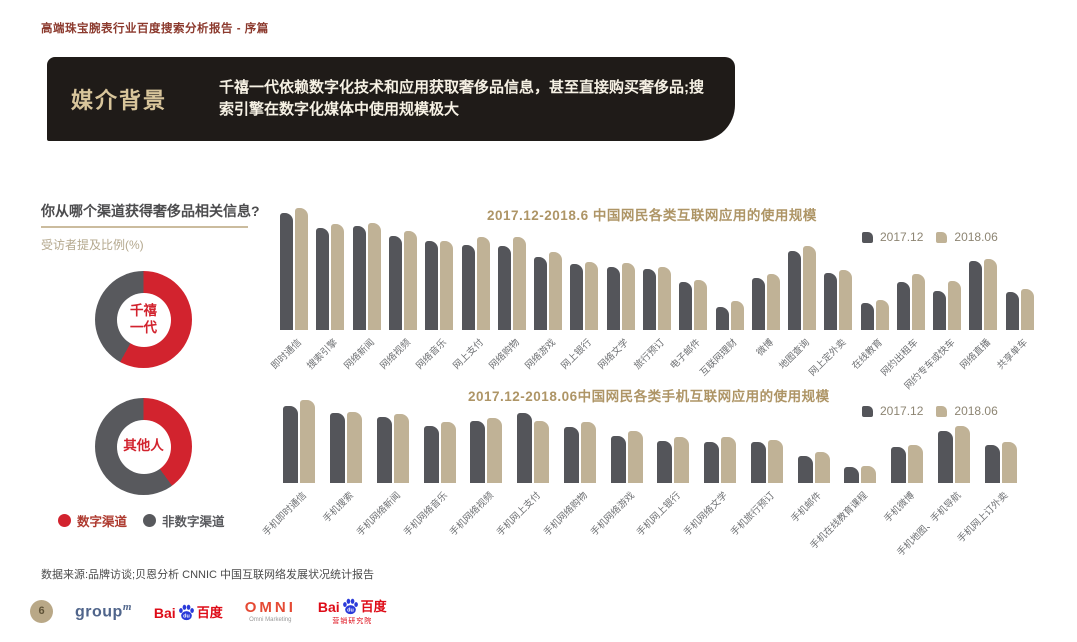 The image size is (1077, 642). I want to click on legend-item-digital: 数字渠道, so click(92, 520).